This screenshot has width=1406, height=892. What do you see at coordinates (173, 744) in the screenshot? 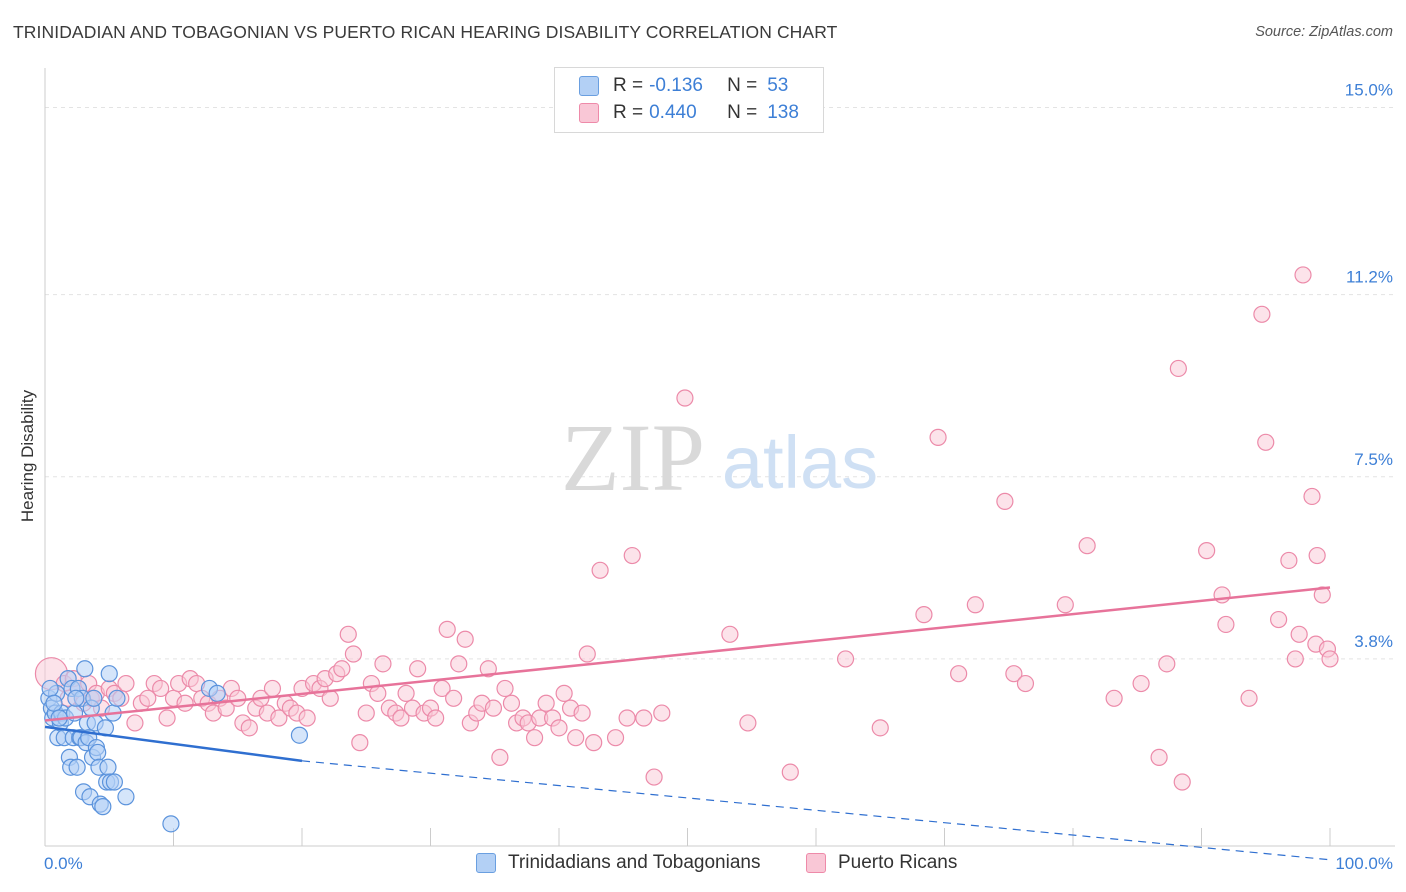
I see `trend-line-trinidadians` at bounding box center [173, 744].